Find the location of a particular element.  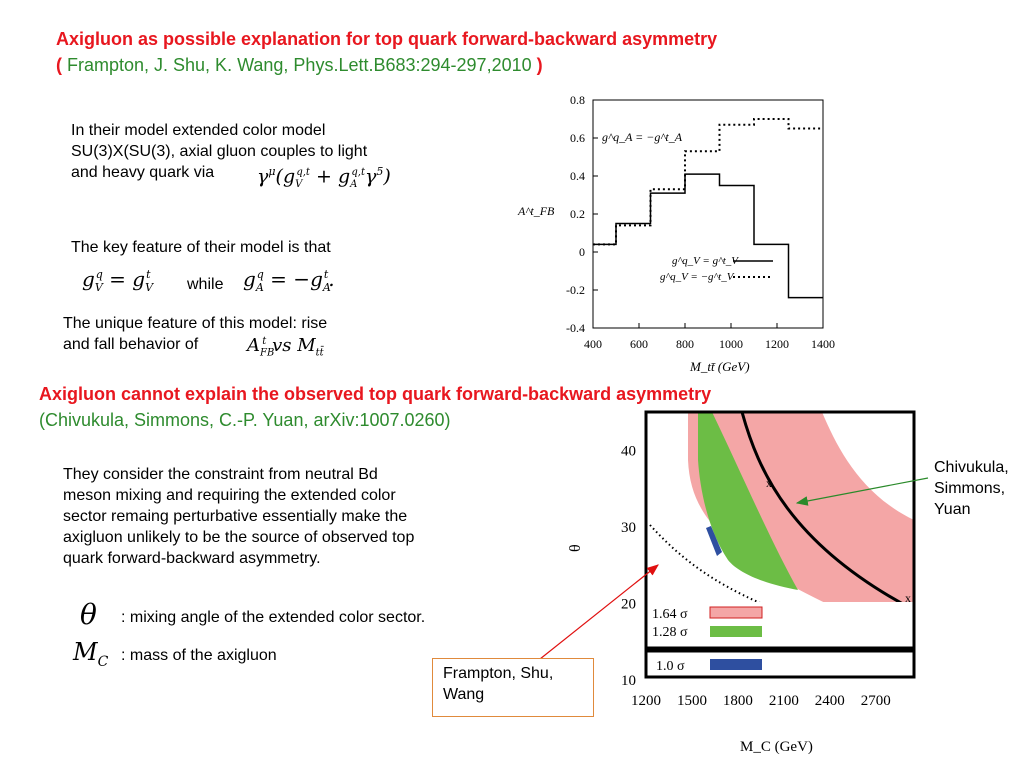

exclusion-x-tick-label: 1800 is located at coordinates (738, 701).